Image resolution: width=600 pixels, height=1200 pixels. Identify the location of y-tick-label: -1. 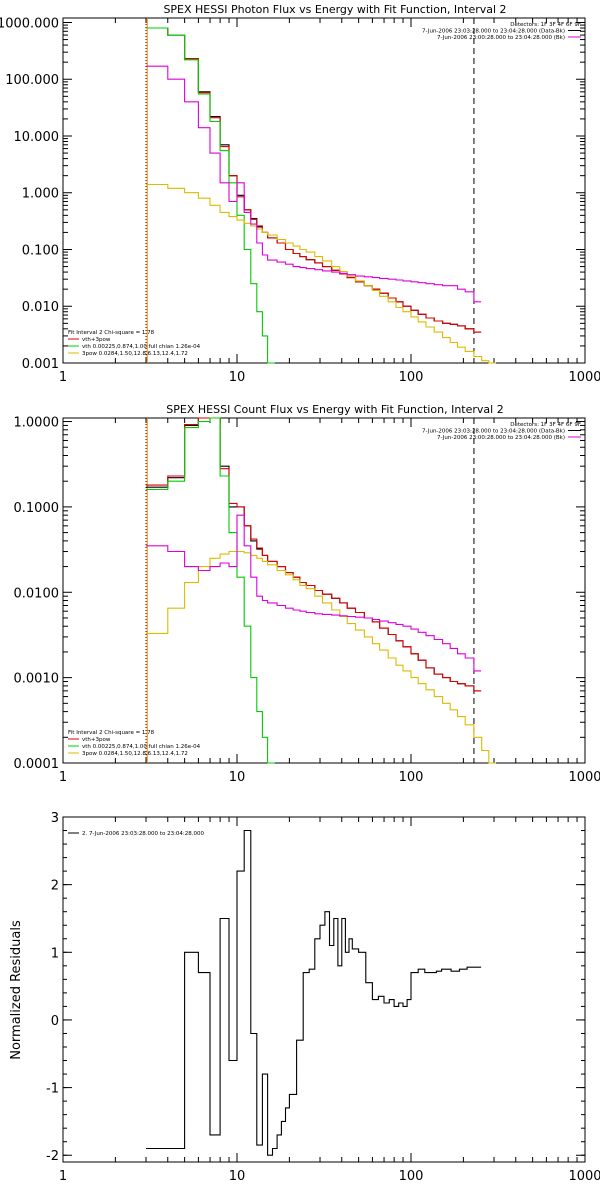
(52, 1089).